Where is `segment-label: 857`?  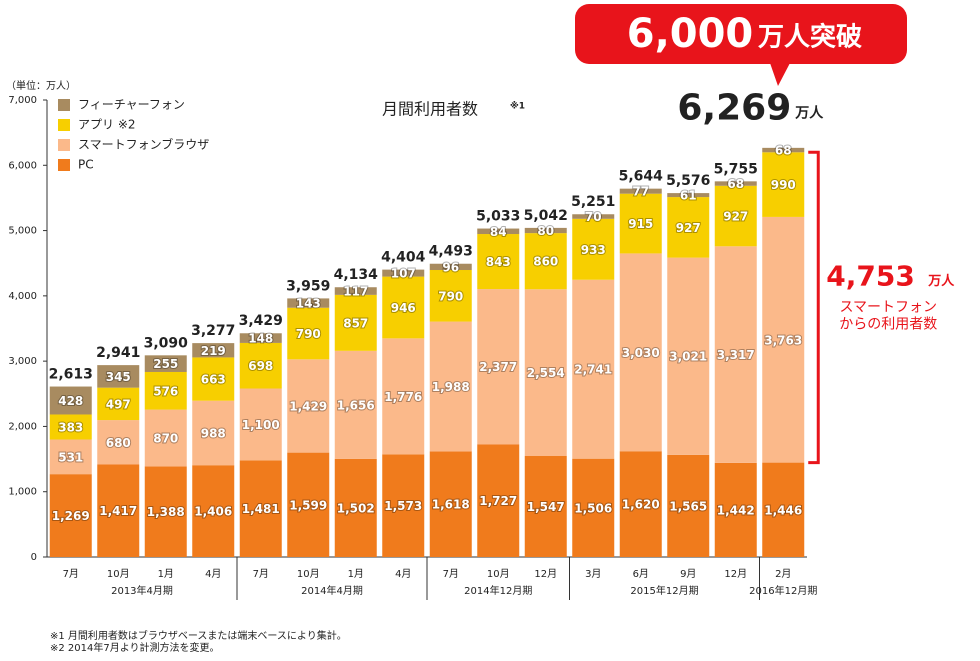
segment-label: 857 is located at coordinates (355, 323).